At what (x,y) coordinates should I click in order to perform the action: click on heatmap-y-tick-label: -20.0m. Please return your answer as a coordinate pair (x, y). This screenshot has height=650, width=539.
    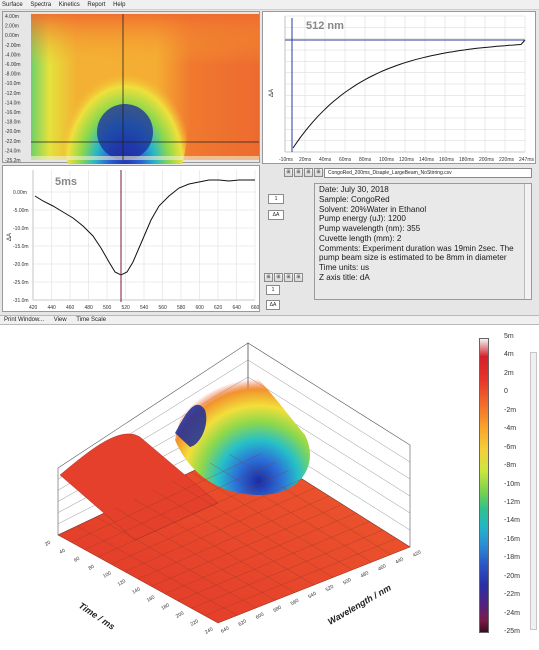
    Looking at the image, I should click on (13, 132).